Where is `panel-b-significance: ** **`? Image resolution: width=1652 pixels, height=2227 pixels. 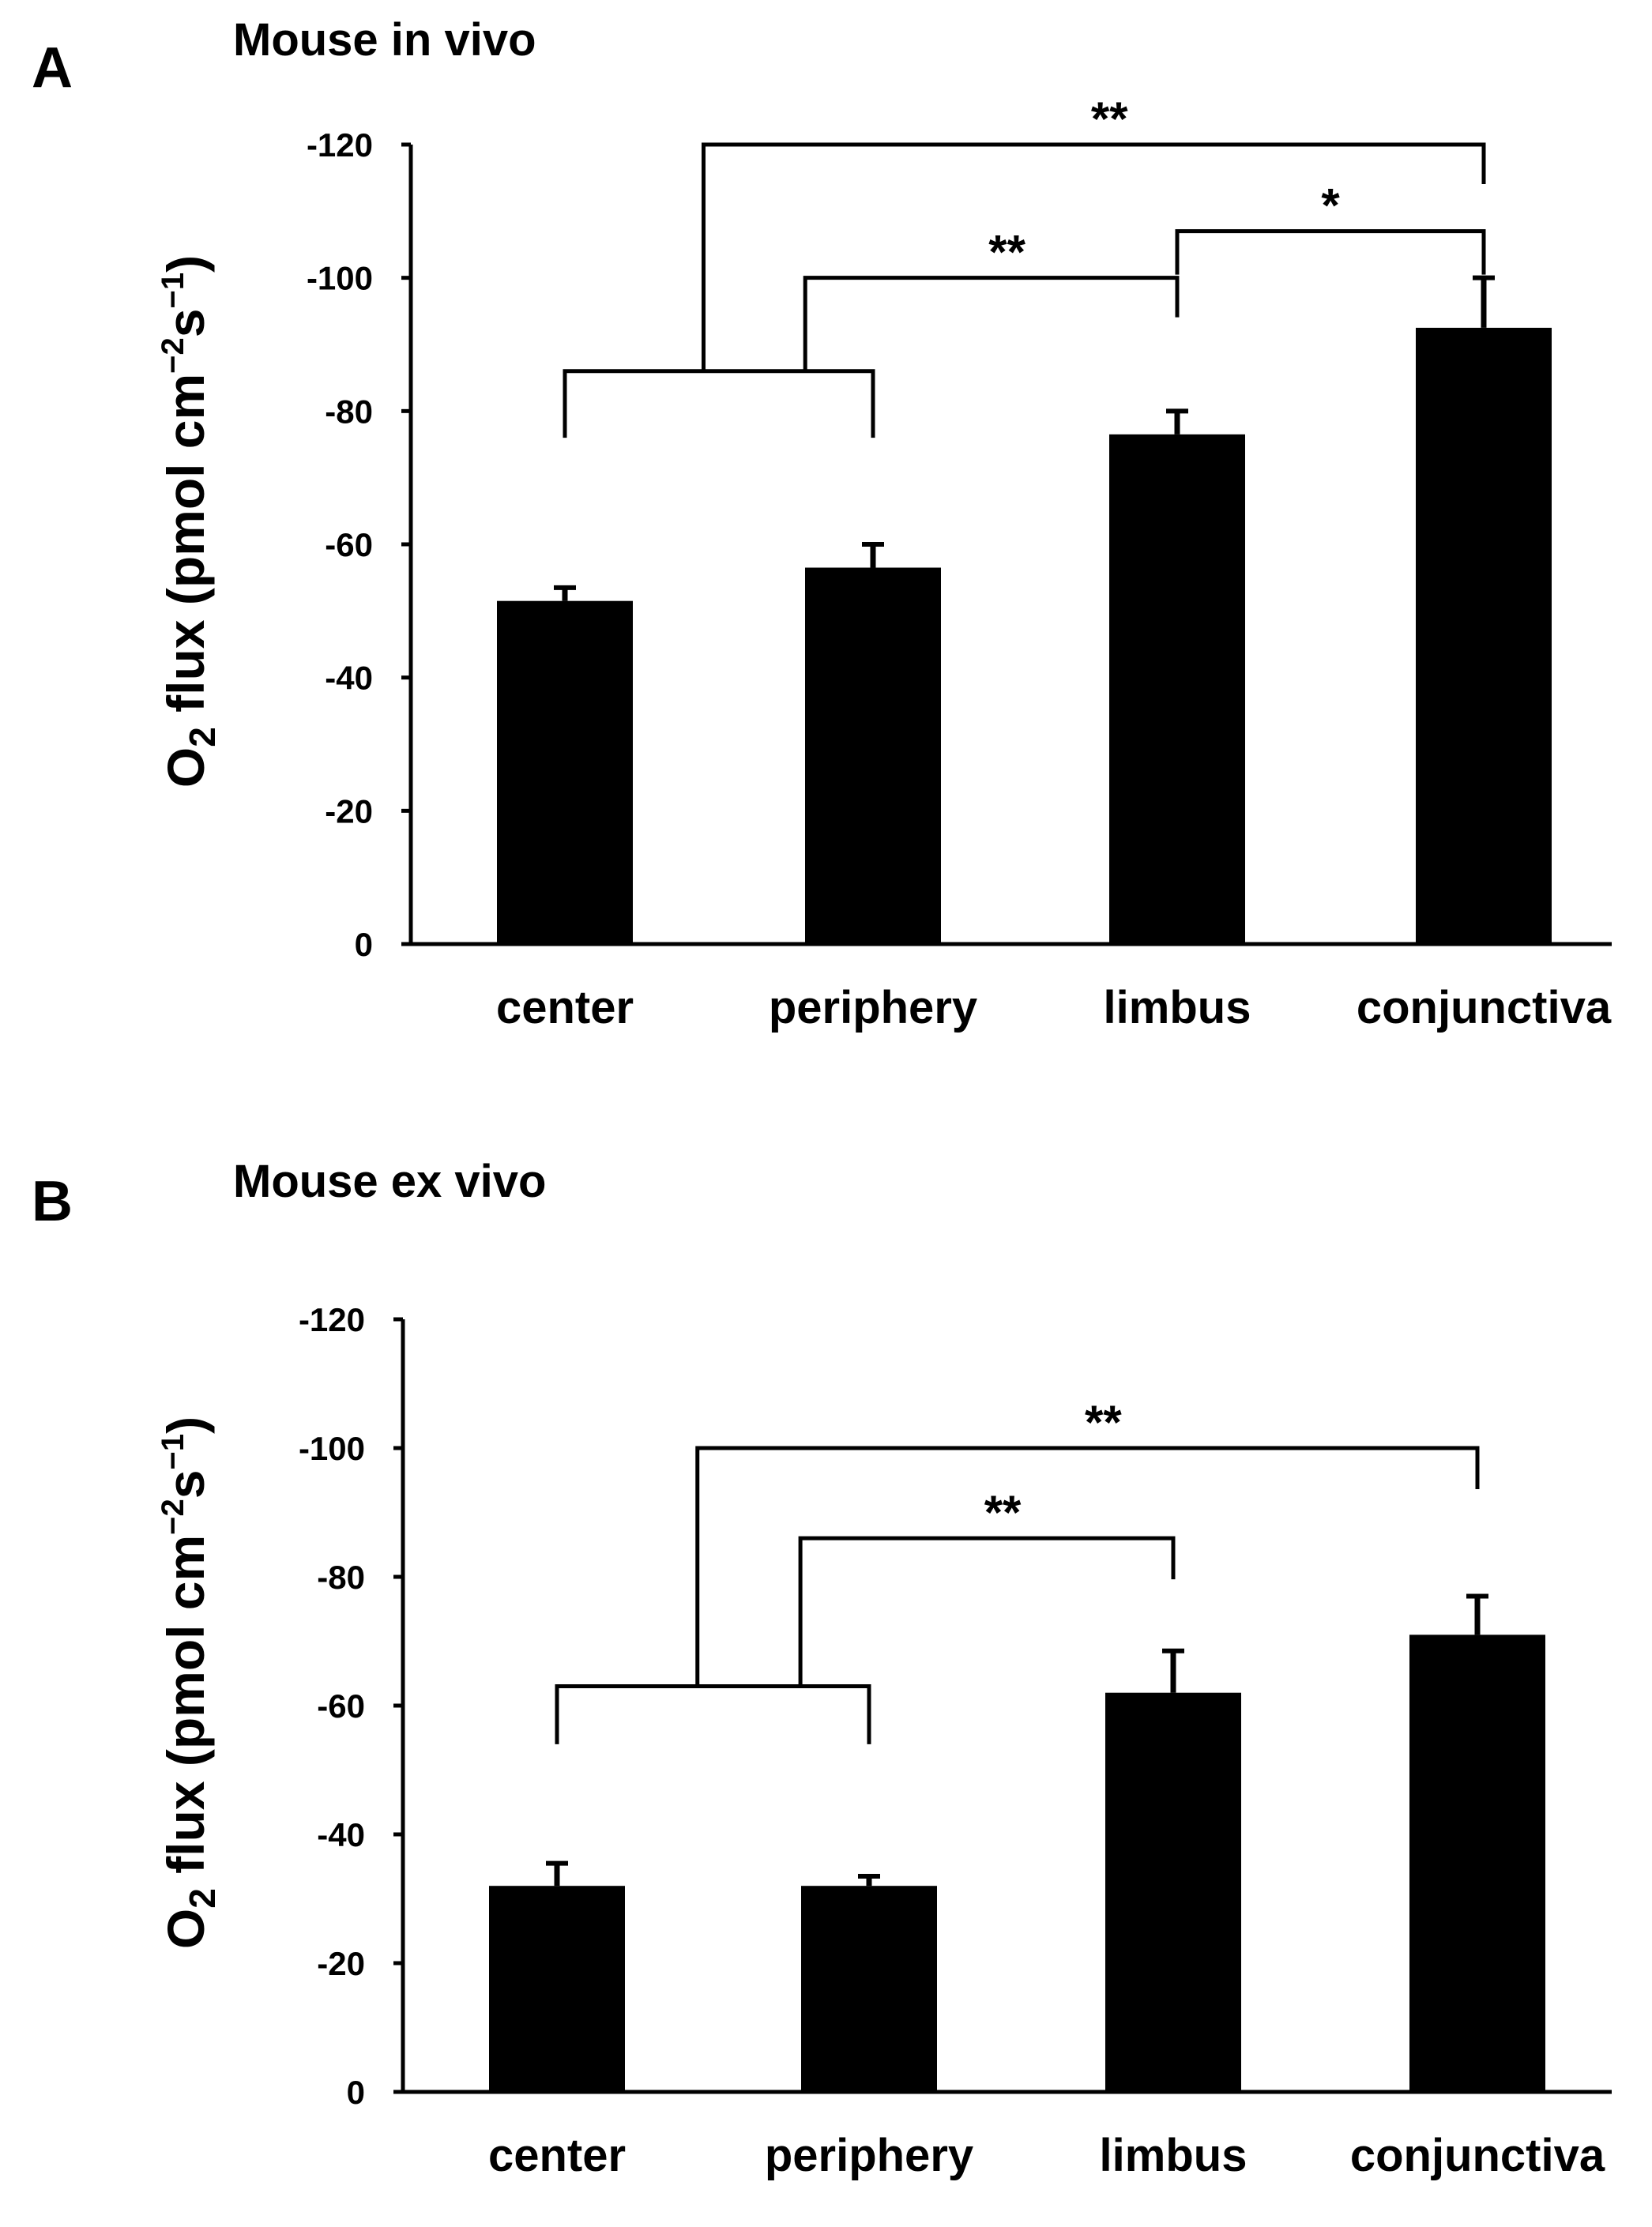
panel-b-significance: ** ** is located at coordinates (1018, 1570).